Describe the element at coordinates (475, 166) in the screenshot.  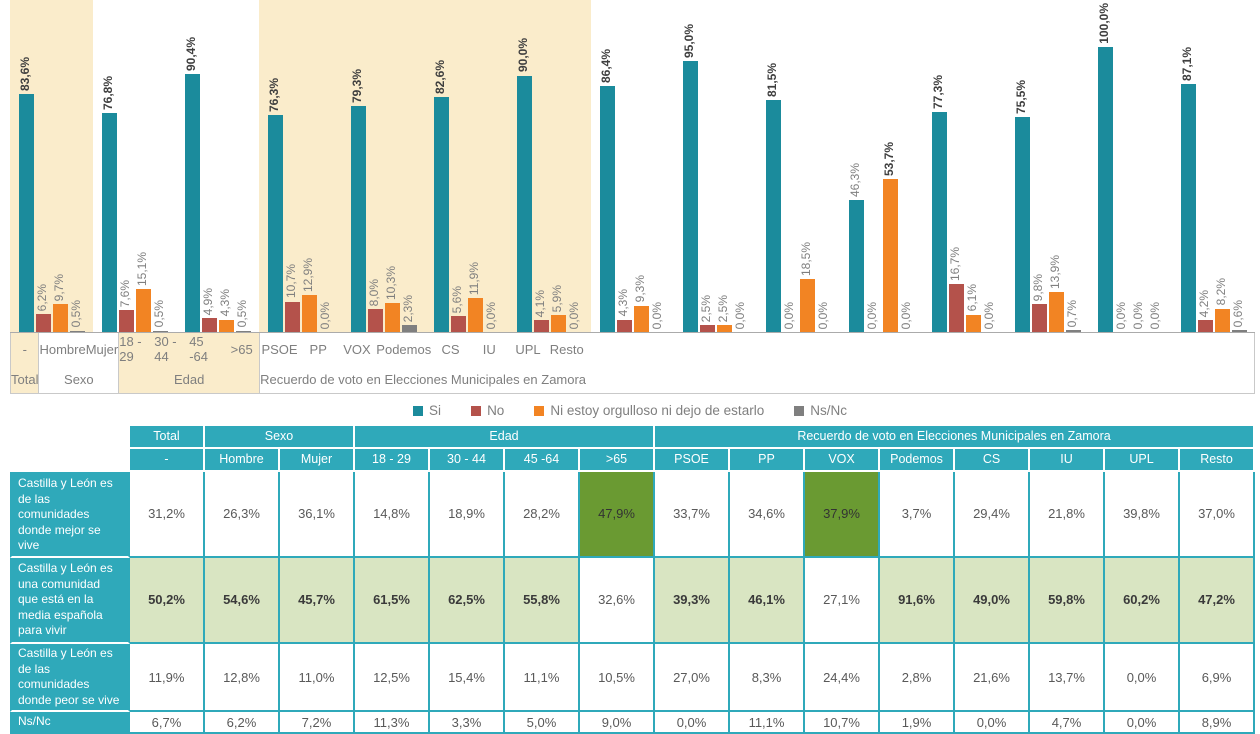
I see `bar-unit: 11,9%` at that location.